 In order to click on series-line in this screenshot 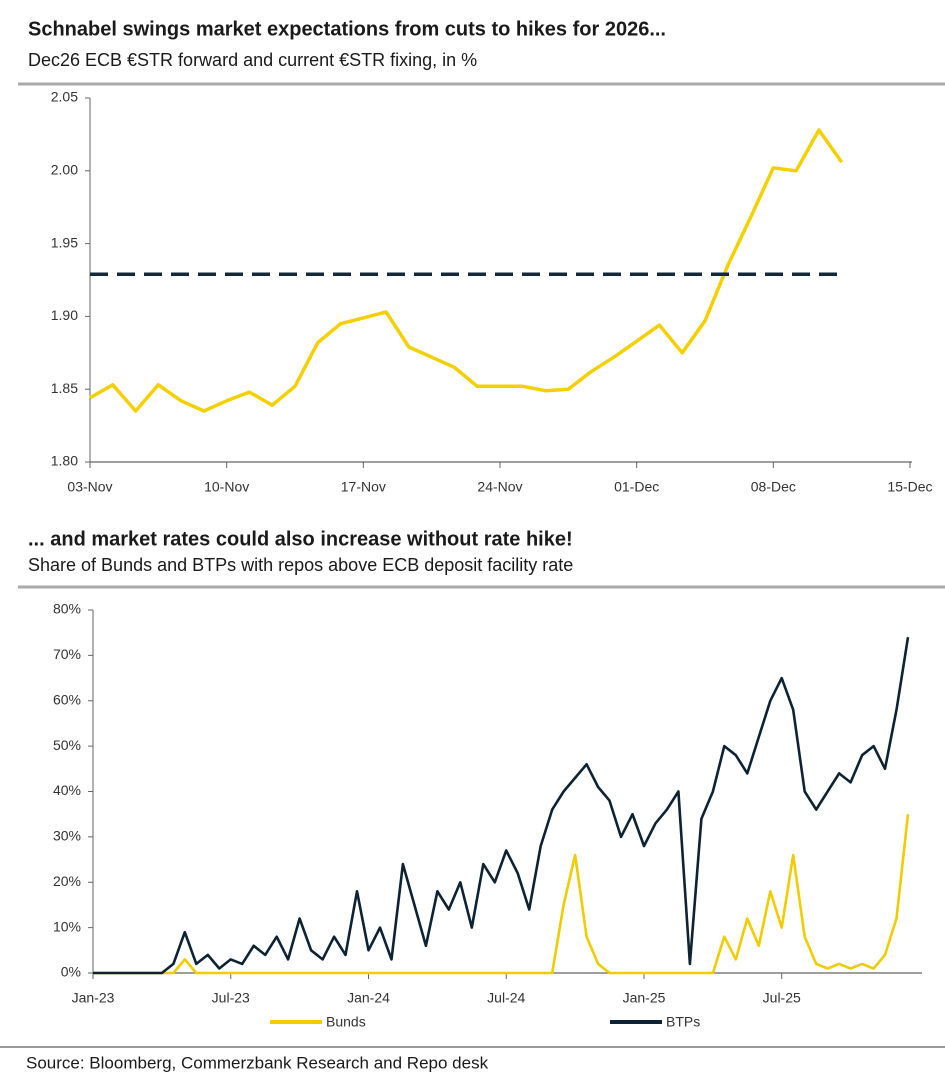, I will do `click(501, 894)`.